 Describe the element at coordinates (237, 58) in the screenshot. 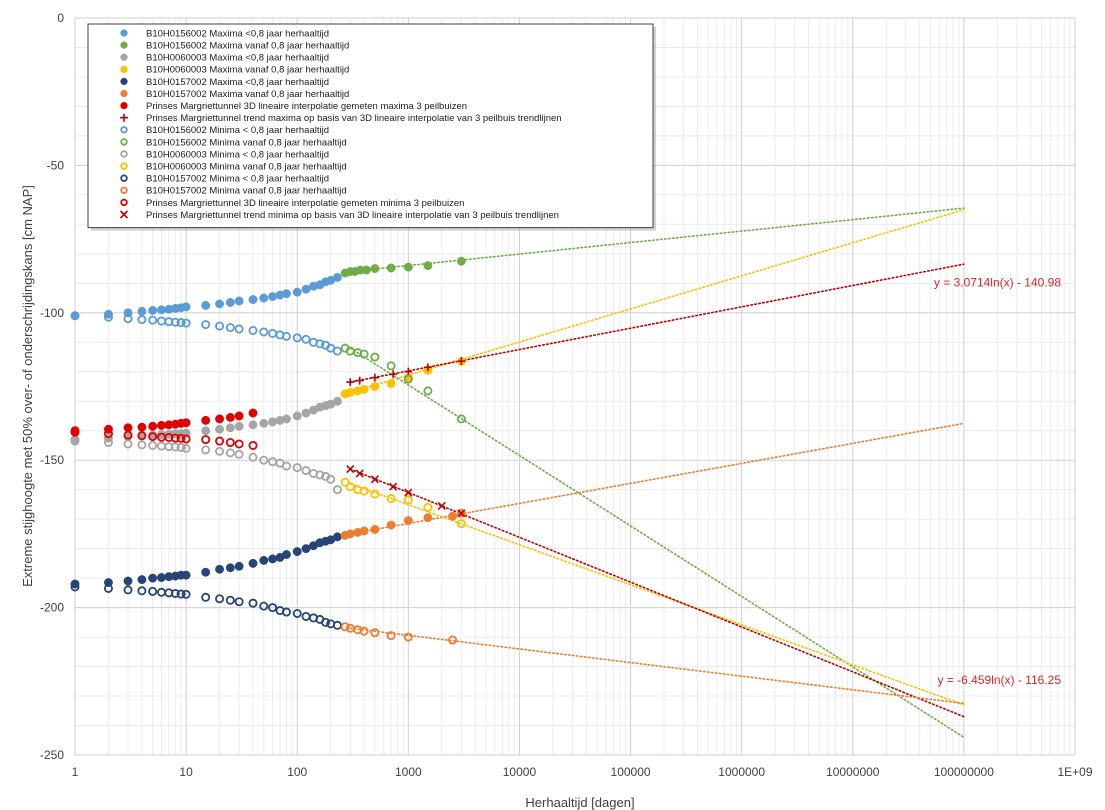

I see `legend-entry: B10H0060003 Maxima <0,8 jaar herhaaltijd` at that location.